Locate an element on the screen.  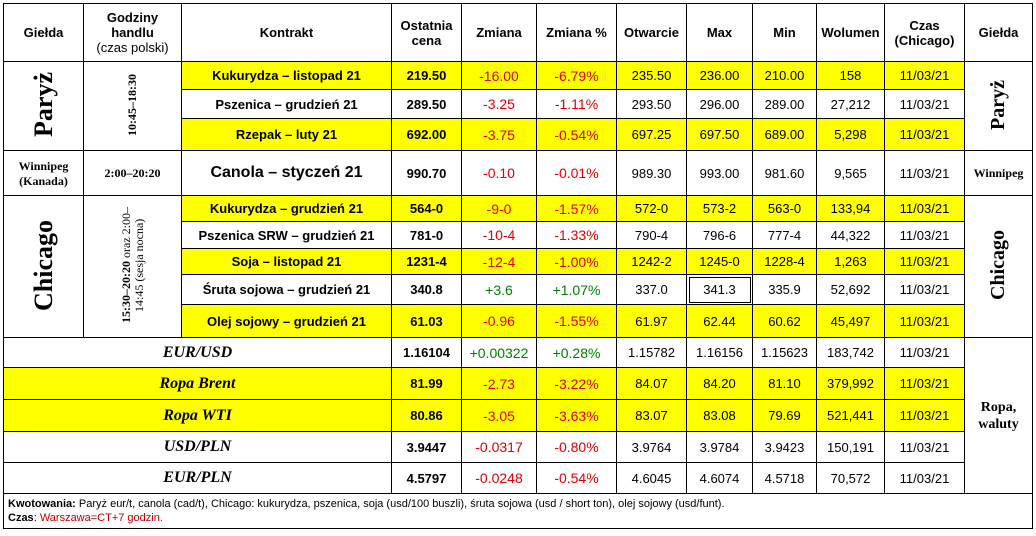
exchange-winnipeg-right: Winnipeg is located at coordinates (998, 173).